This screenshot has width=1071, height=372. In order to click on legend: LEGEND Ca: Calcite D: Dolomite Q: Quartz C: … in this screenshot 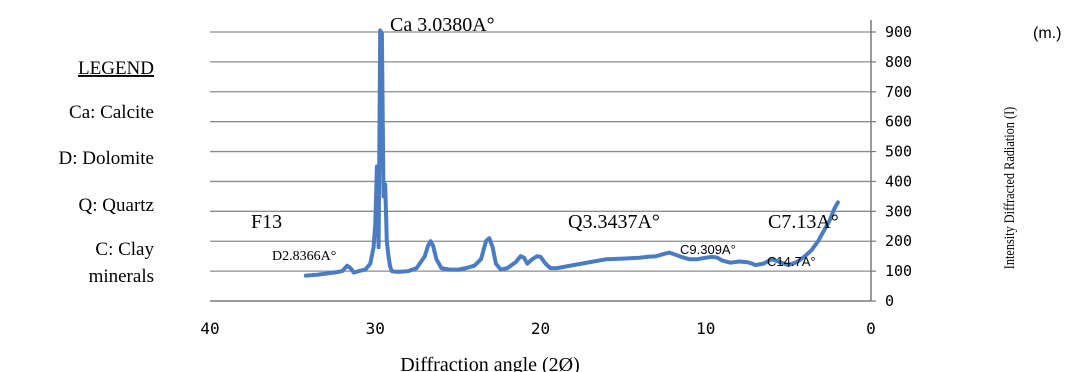, I will do `click(106, 172)`.